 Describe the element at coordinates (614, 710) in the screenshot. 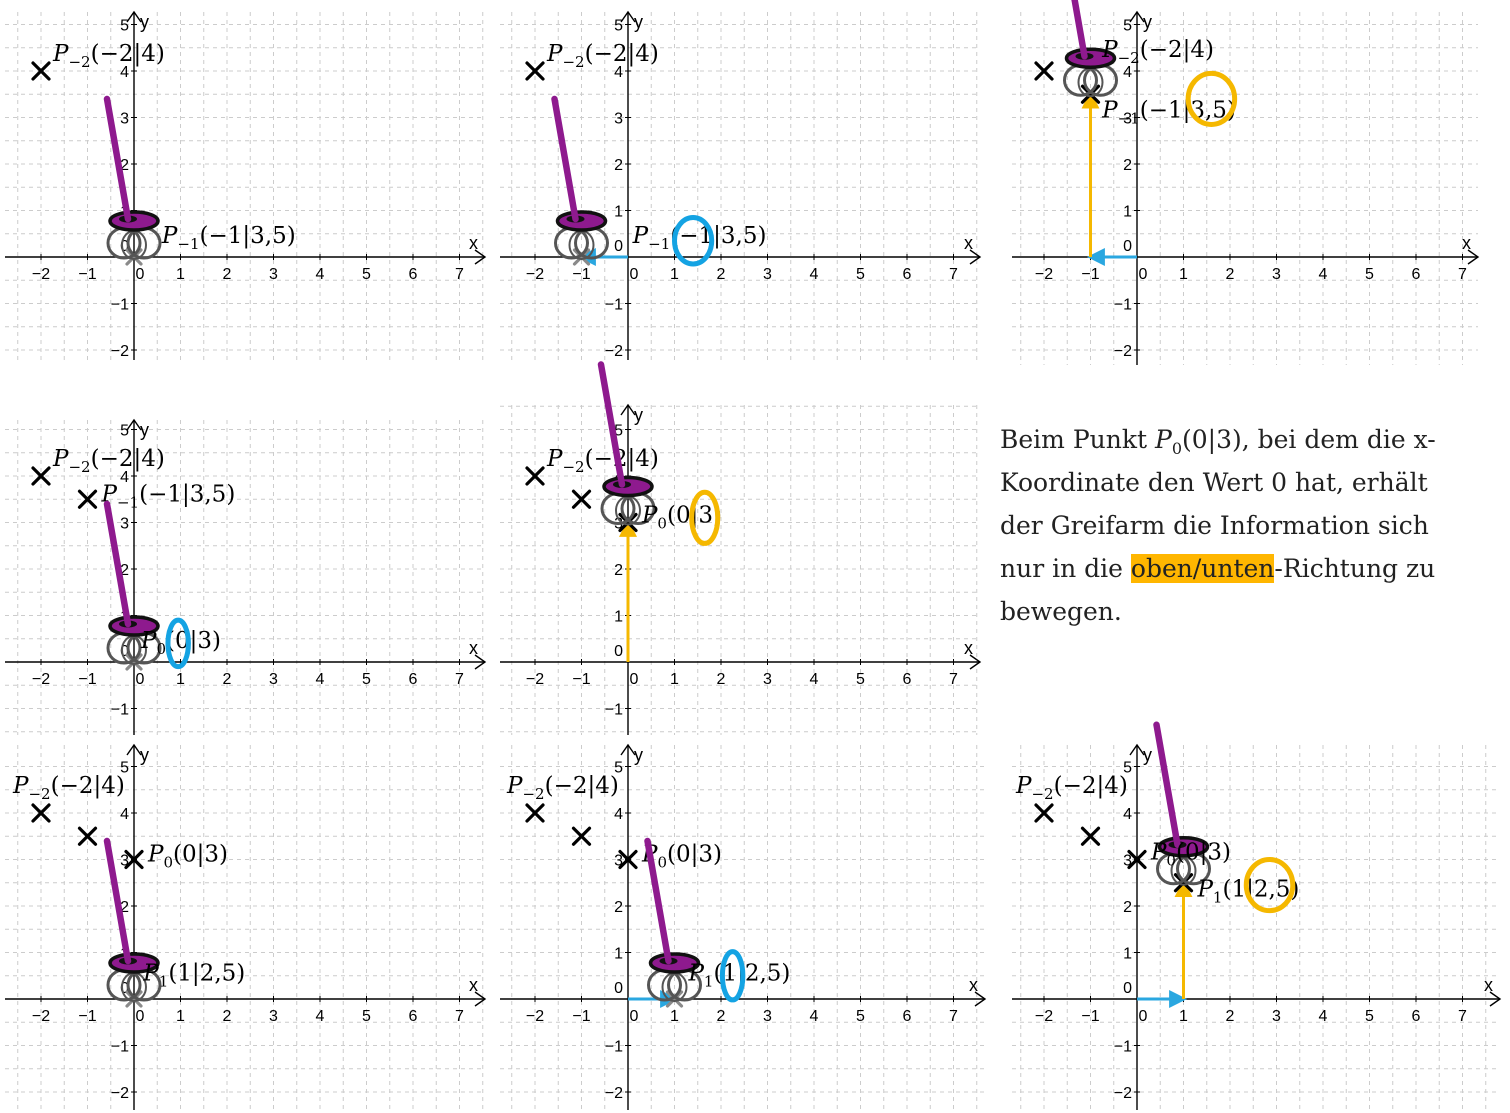

I see `y-tick-label: −1` at that location.